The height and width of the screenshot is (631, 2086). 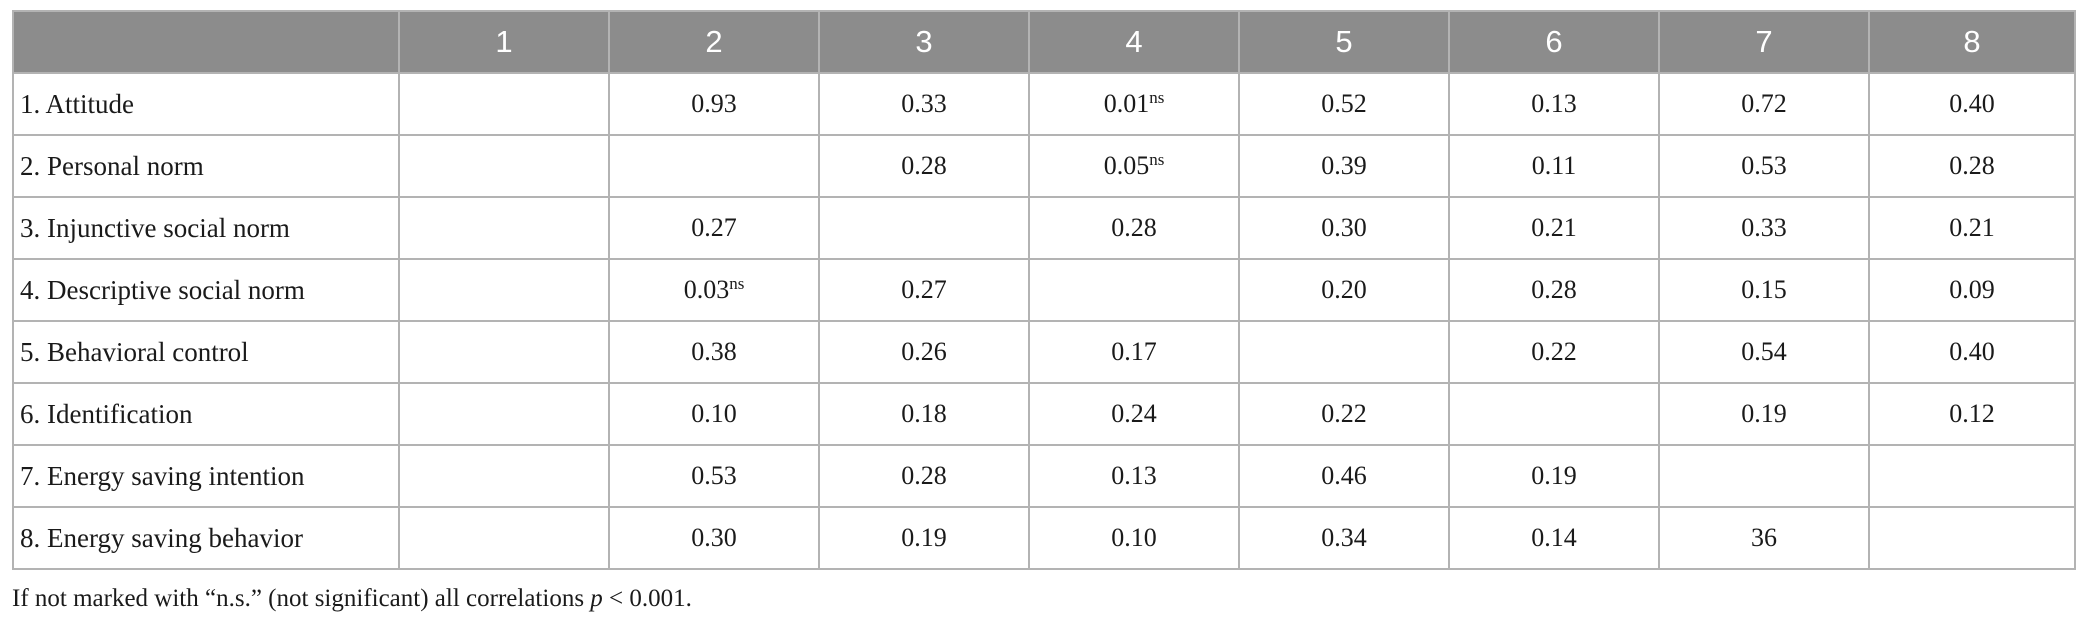 I want to click on cell-value: 0.39, so click(x=1344, y=165).